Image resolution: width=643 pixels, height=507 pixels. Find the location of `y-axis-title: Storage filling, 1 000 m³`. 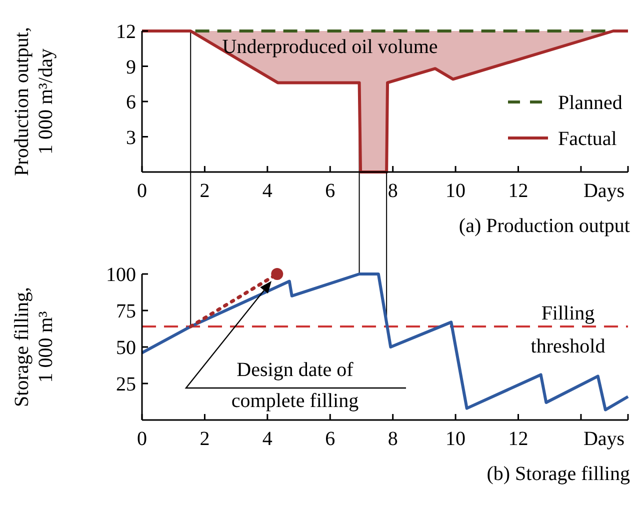

y-axis-title: Storage filling, 1 000 m³ is located at coordinates (34, 347).